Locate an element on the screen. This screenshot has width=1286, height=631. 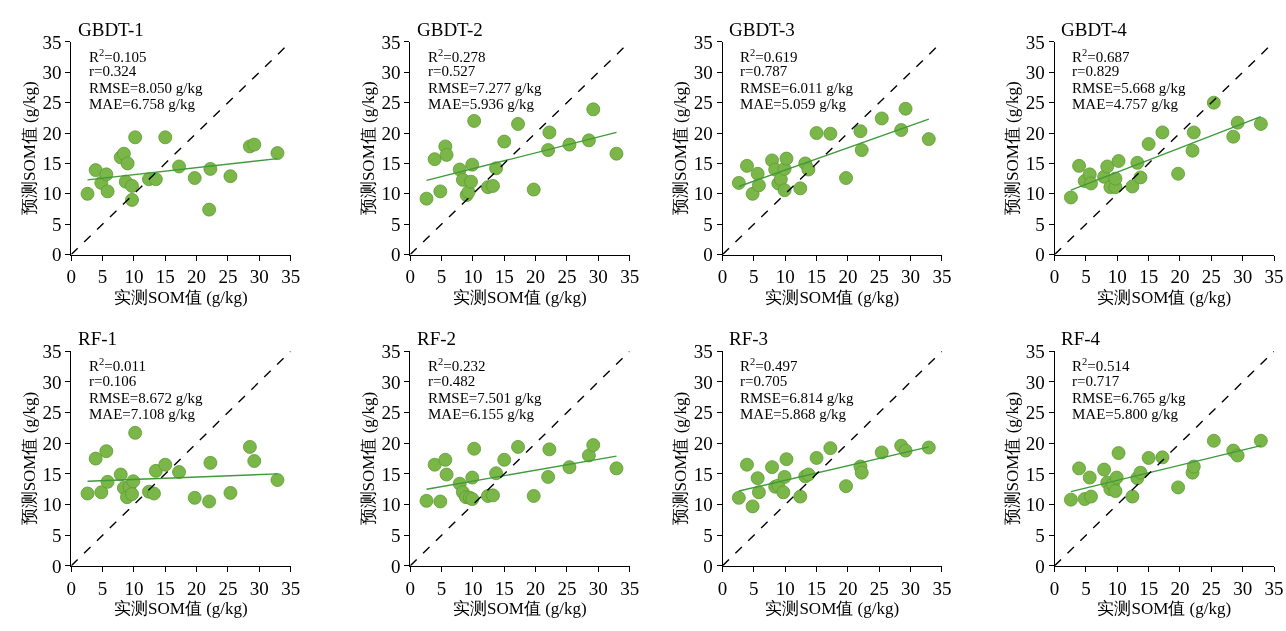
annotation: r=0.829 is located at coordinates (1096, 71).